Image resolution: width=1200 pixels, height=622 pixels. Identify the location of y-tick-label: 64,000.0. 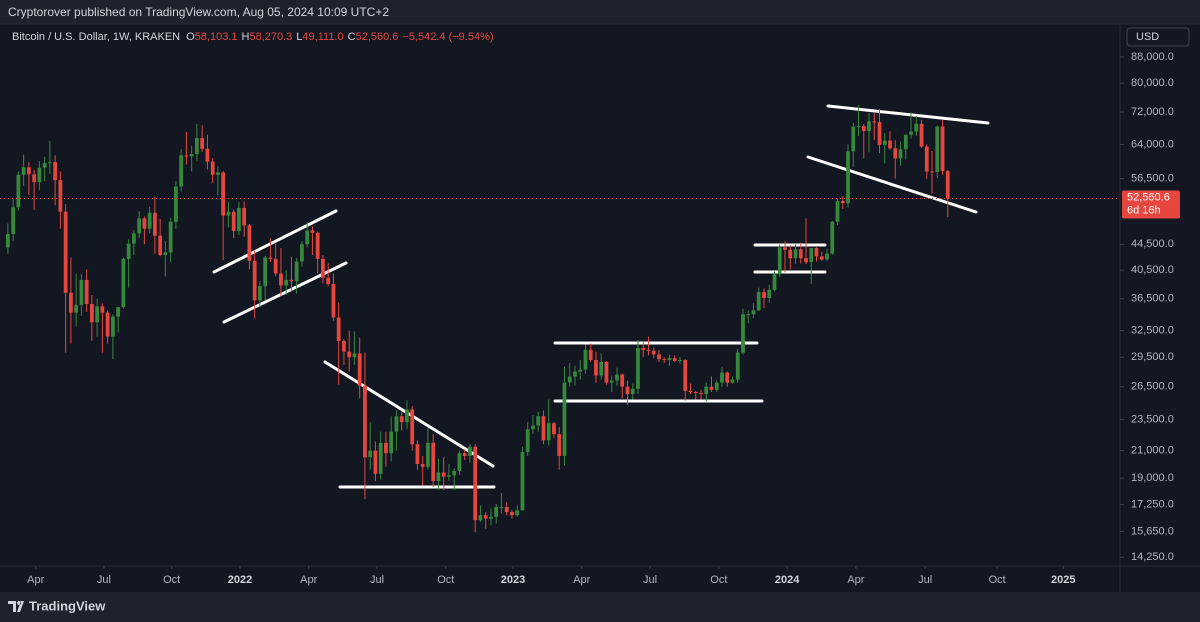
(1152, 144).